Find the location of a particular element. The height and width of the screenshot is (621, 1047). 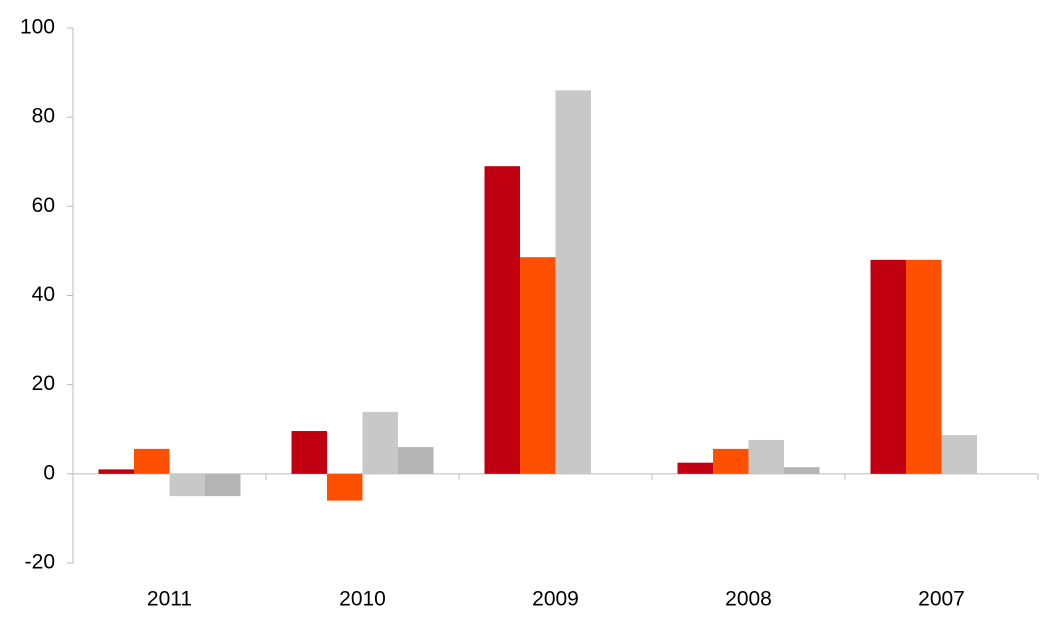

x-tick-label: 2007 is located at coordinates (941, 599).